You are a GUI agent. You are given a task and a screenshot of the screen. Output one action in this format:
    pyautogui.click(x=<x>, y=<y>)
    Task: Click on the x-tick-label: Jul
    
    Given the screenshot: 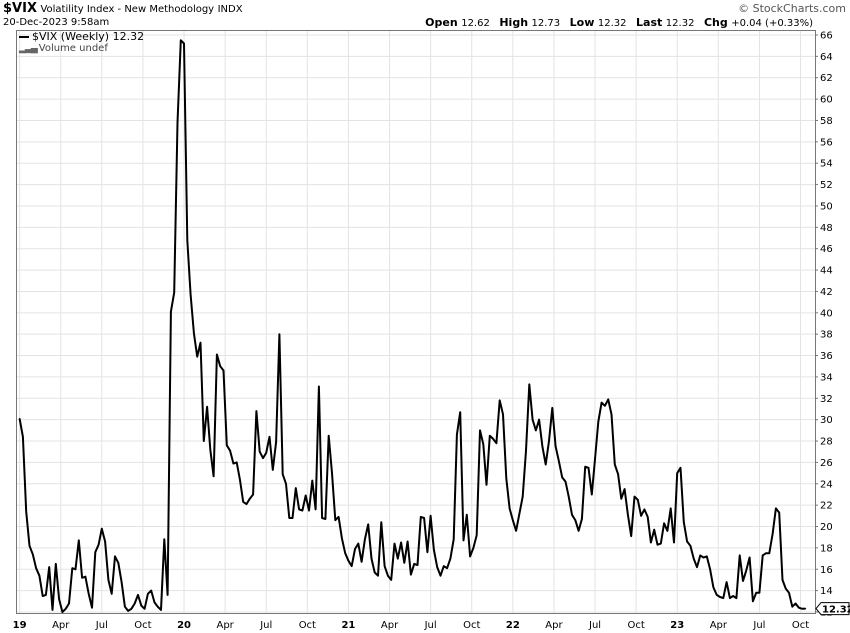 What is the action you would take?
    pyautogui.click(x=265, y=625)
    